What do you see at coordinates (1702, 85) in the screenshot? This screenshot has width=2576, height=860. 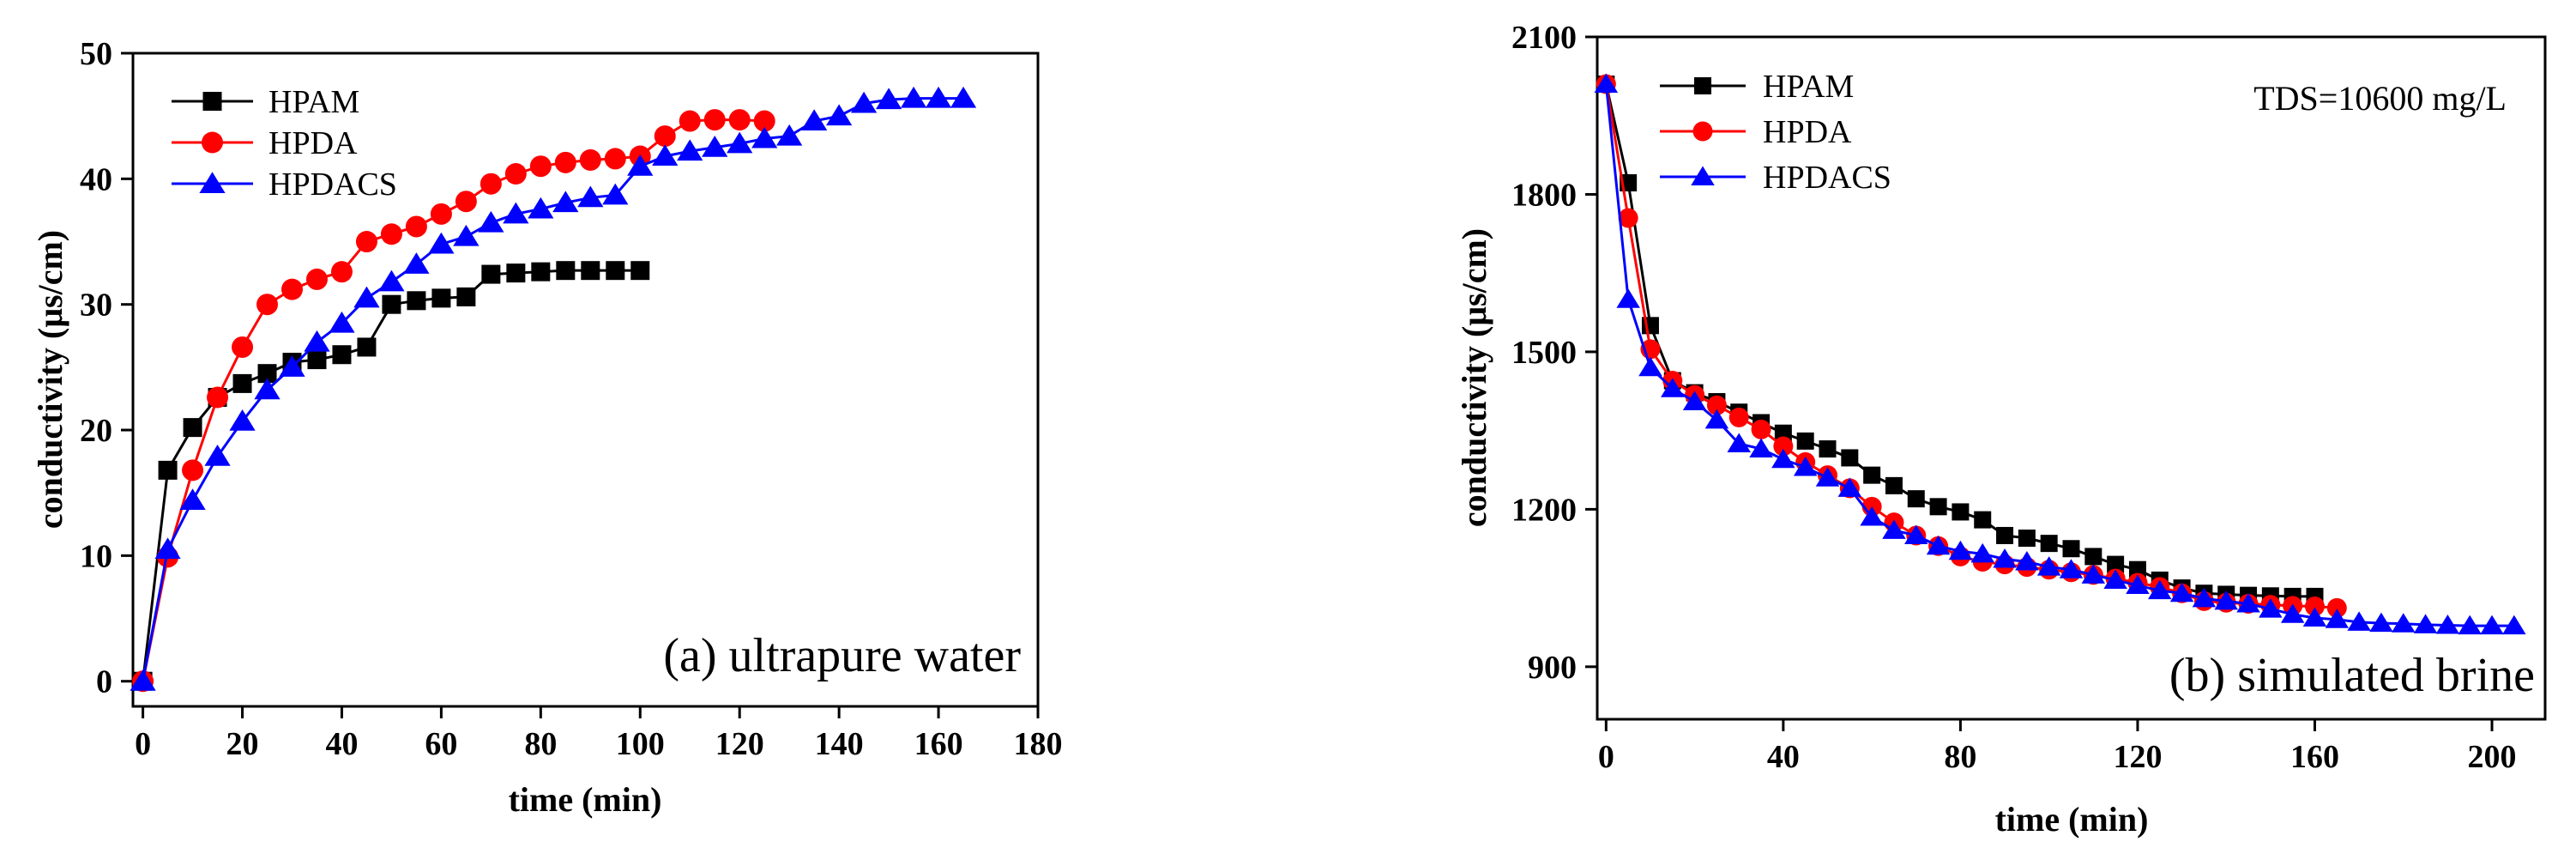 I see `legend-marker-hpam` at bounding box center [1702, 85].